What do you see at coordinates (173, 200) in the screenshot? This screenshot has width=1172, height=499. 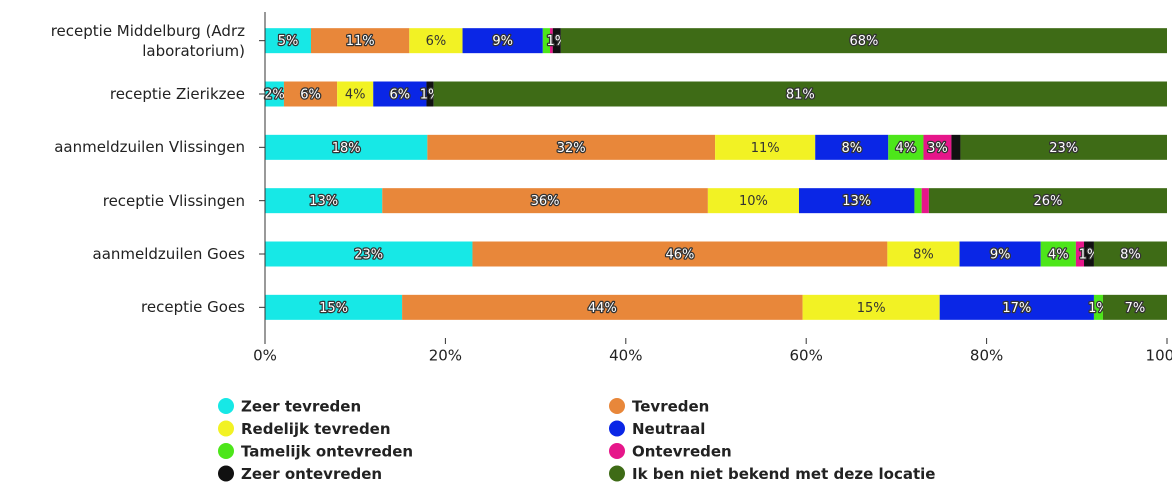 I see `y-tick-label: receptie Vlissingen` at bounding box center [173, 200].